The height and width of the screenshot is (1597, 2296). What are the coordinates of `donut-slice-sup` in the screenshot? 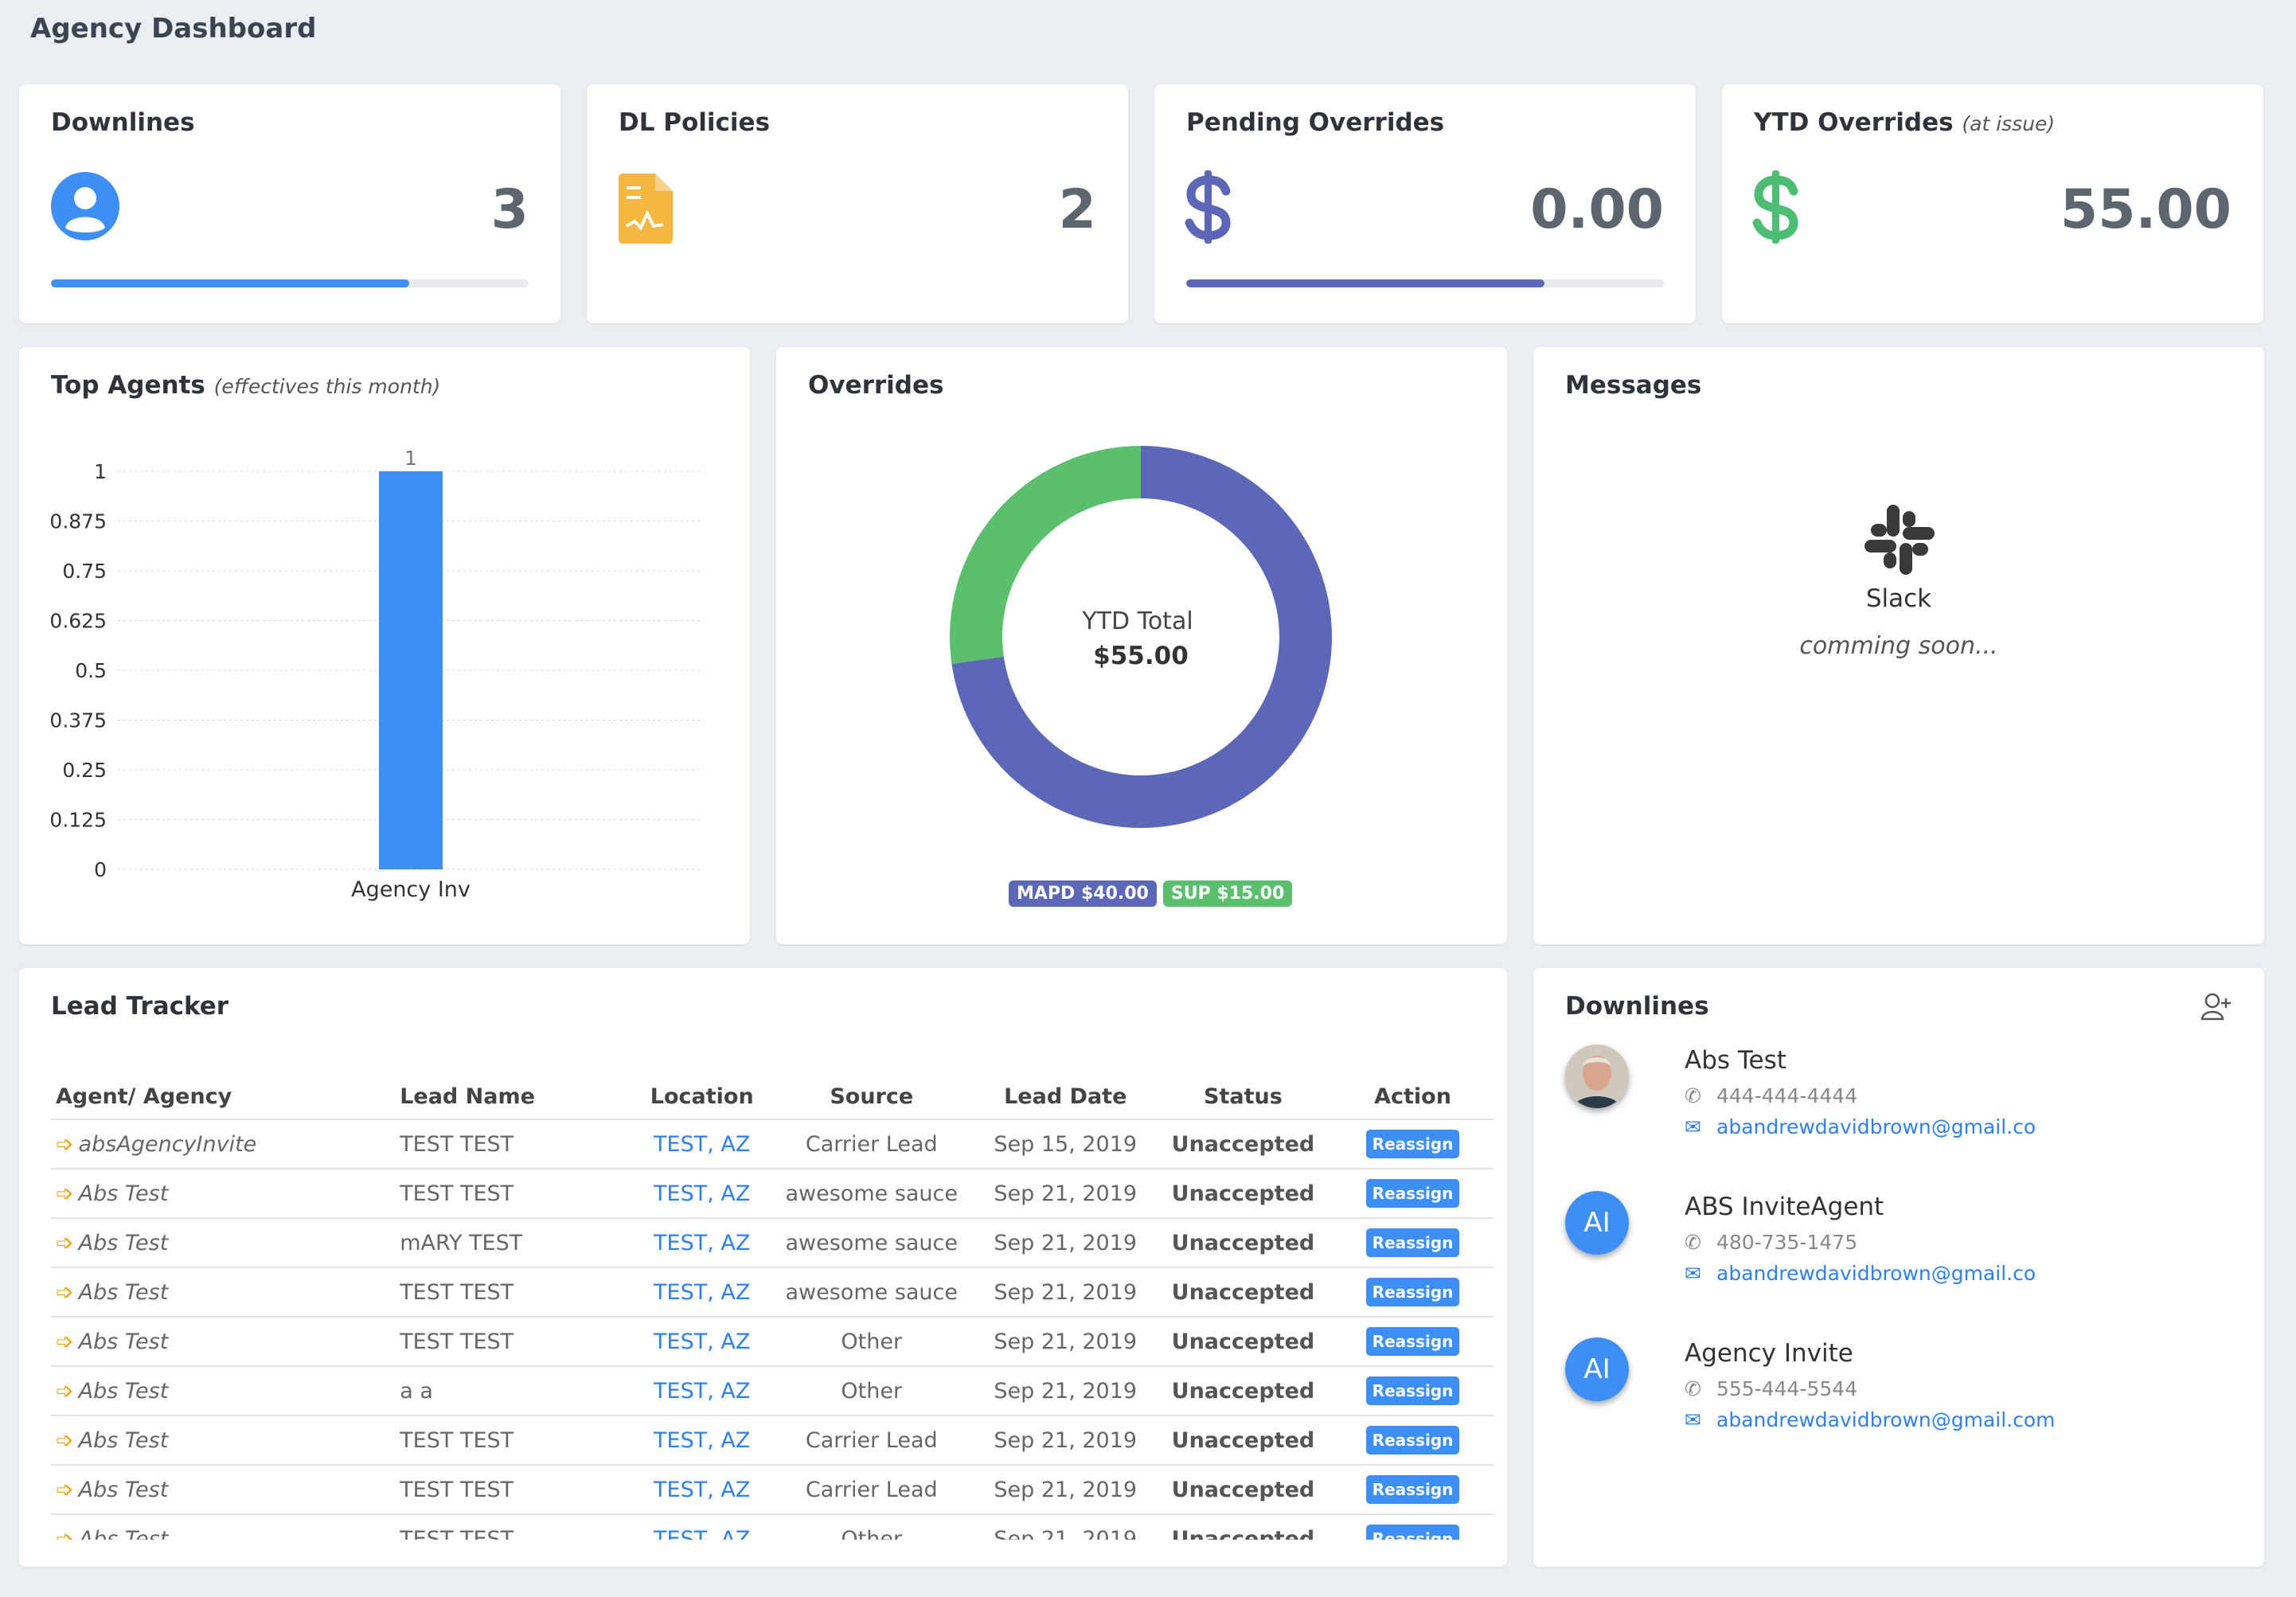 It's located at (1045, 555).